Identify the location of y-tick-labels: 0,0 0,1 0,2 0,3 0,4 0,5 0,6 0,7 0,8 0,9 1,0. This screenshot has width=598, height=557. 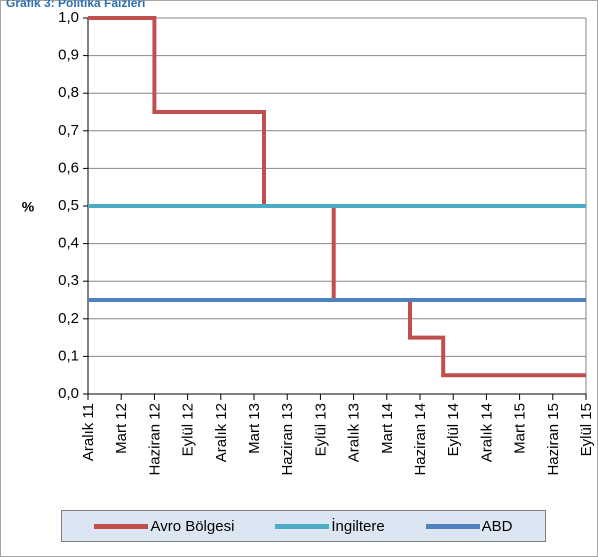
(68, 205).